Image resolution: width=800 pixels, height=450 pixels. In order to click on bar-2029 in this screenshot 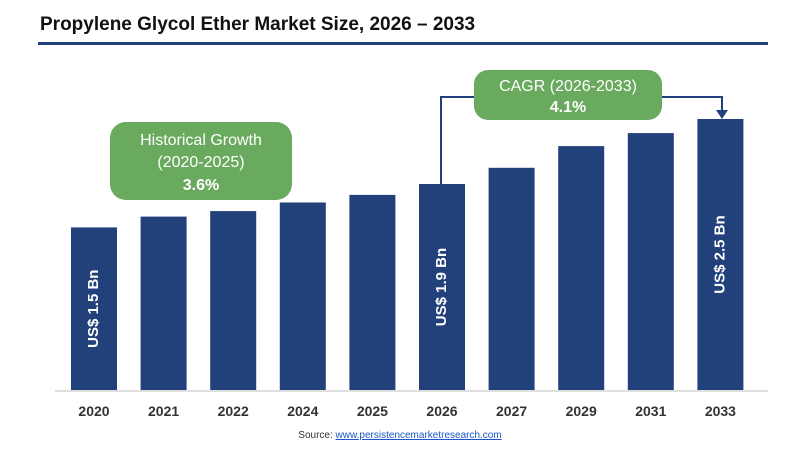, I will do `click(581, 268)`.